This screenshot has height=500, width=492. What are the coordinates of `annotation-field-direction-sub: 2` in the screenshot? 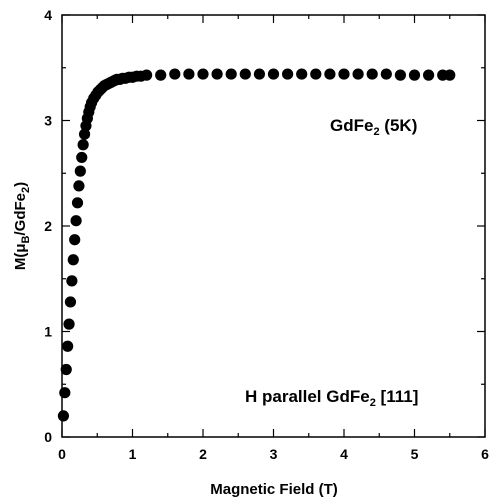 It's located at (373, 403).